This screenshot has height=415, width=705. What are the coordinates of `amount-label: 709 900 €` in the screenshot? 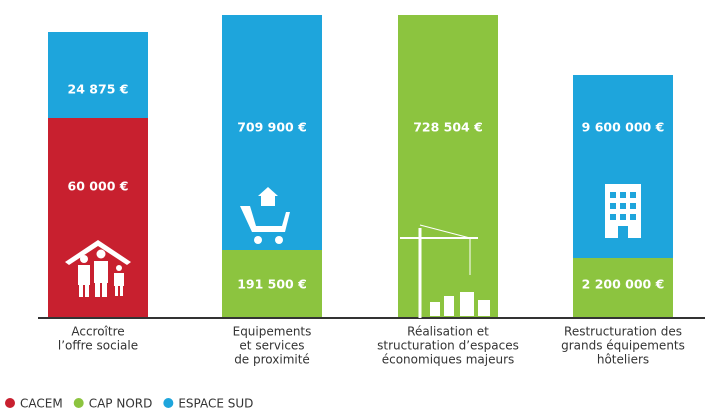 It's located at (272, 127).